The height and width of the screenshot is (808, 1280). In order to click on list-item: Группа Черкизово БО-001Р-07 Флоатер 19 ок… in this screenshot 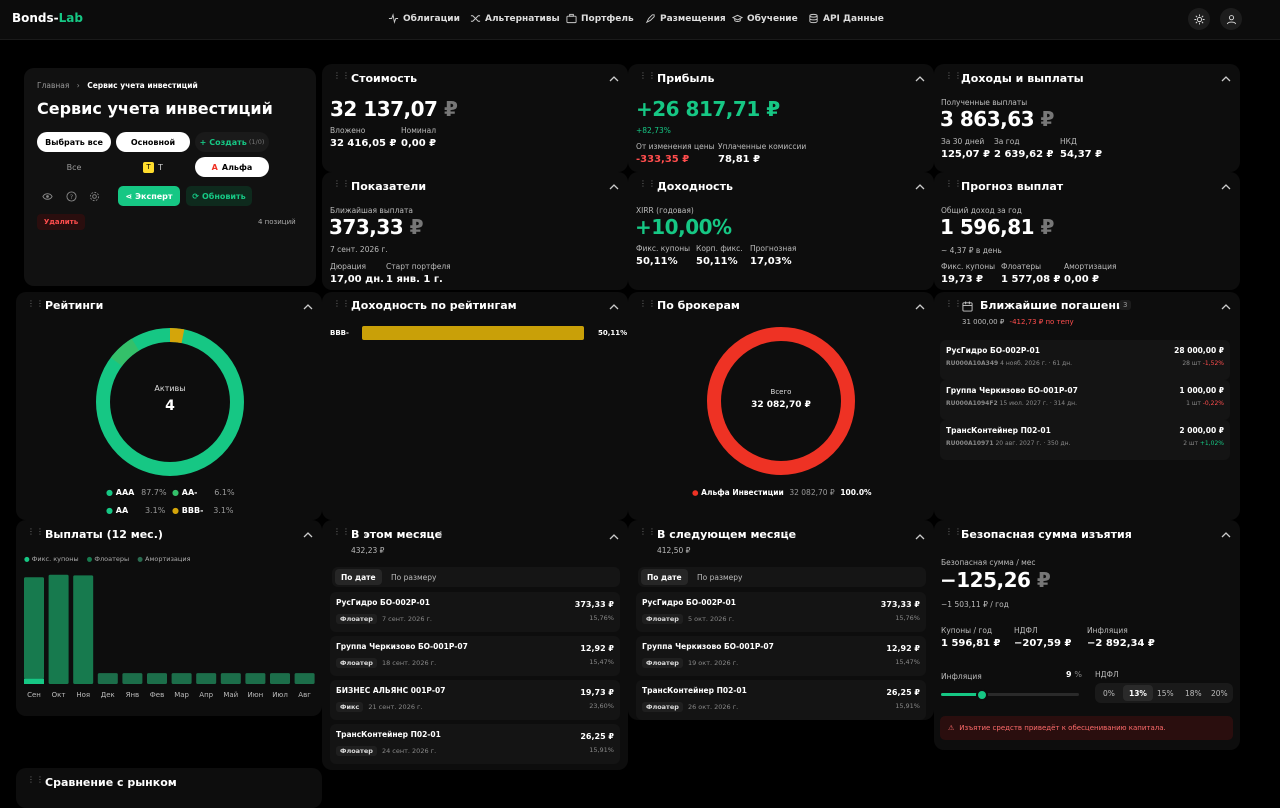, I will do `click(781, 656)`.